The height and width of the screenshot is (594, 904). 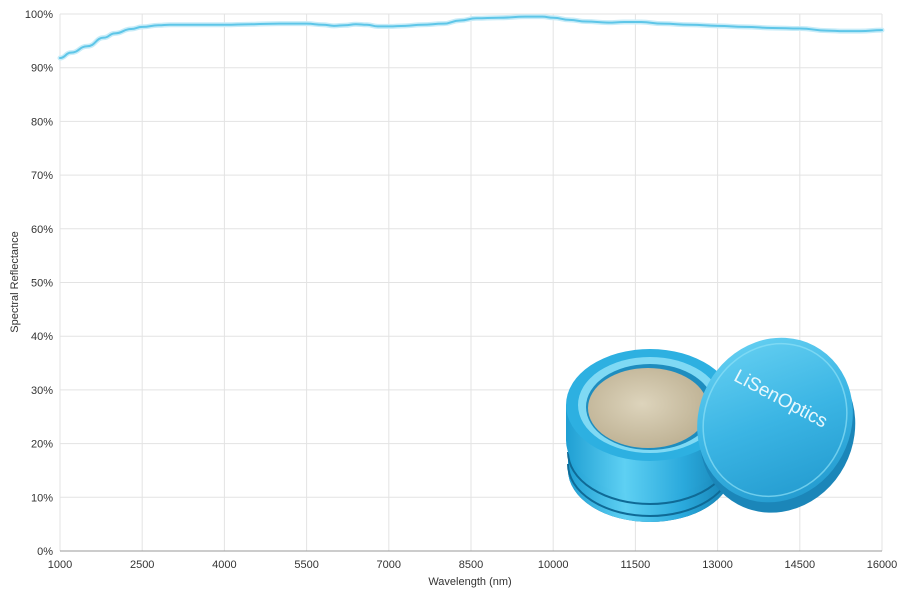 I want to click on y-tick-label: 10%, so click(x=42, y=498).